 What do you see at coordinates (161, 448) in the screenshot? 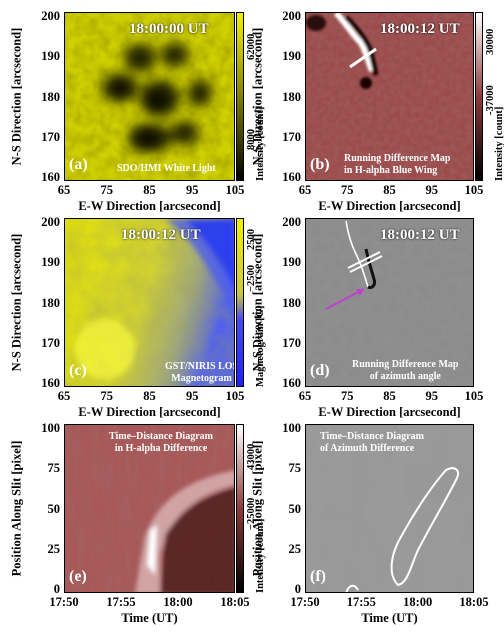
I see `caption-line: in H-alpha Difference` at bounding box center [161, 448].